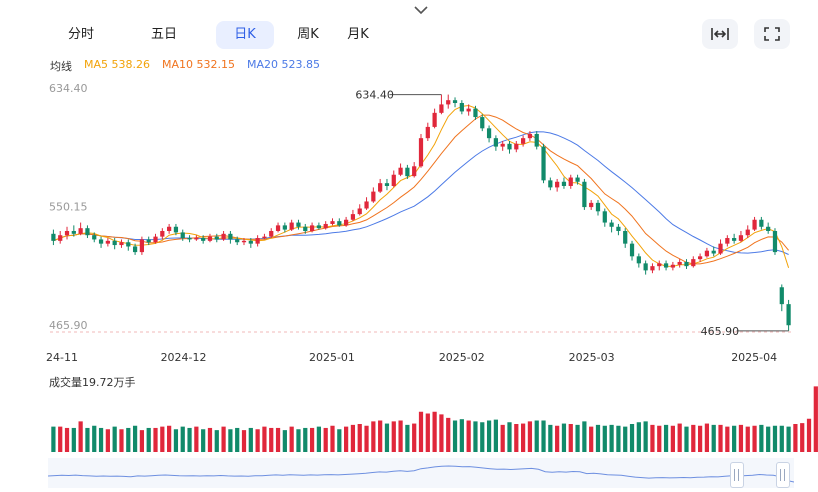 The image size is (818, 492). Describe the element at coordinates (783, 475) in the screenshot. I see `navigator-right-handle` at that location.